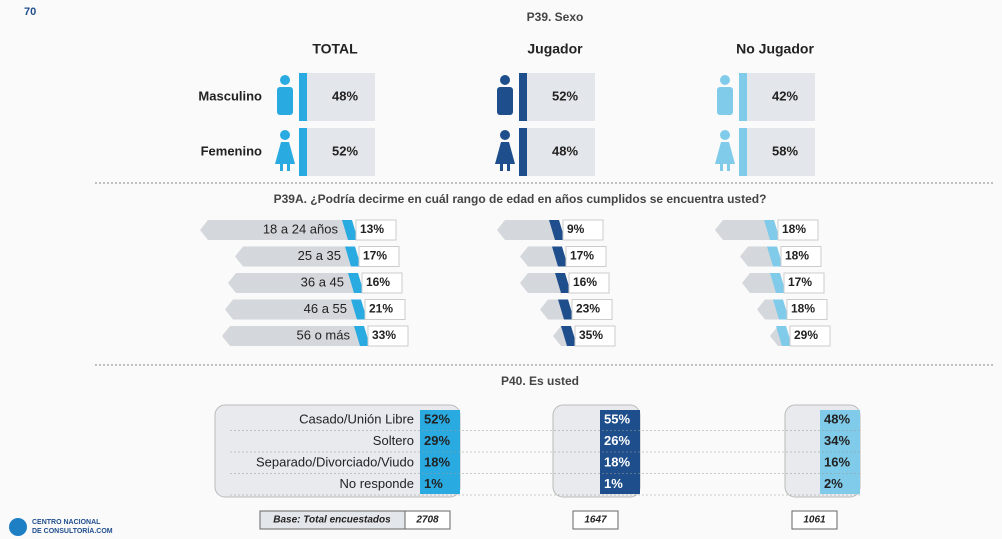 The image size is (1002, 539). Describe the element at coordinates (335, 461) in the screenshot. I see `row-label: Separado/Divorciado/Viudo` at that location.